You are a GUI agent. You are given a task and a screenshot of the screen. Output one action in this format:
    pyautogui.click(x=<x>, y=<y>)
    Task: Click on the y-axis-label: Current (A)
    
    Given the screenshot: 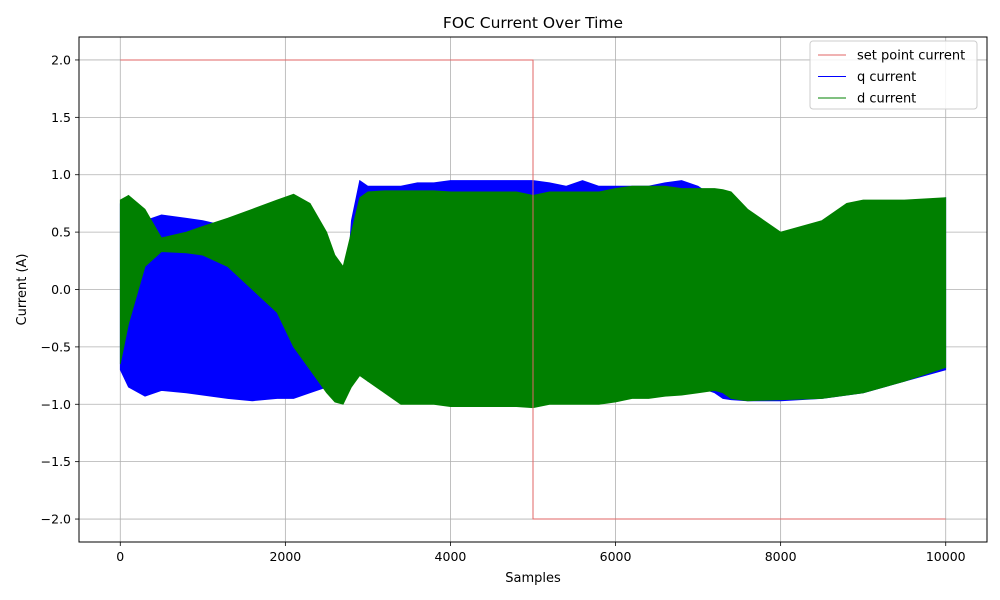 What is the action you would take?
    pyautogui.click(x=22, y=290)
    